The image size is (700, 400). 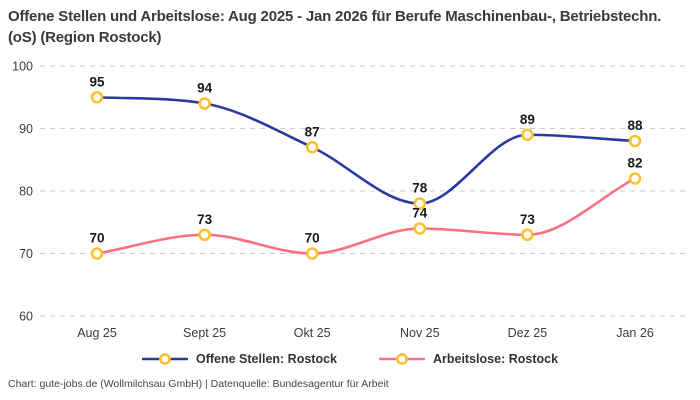 I want to click on value-label: 95, so click(x=97, y=82).